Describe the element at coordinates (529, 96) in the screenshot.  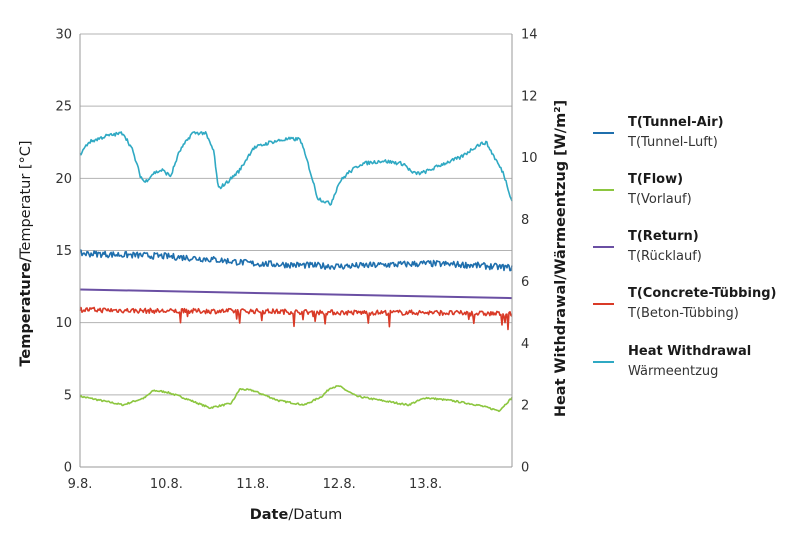
I see `y-right-tick-label: 12` at that location.